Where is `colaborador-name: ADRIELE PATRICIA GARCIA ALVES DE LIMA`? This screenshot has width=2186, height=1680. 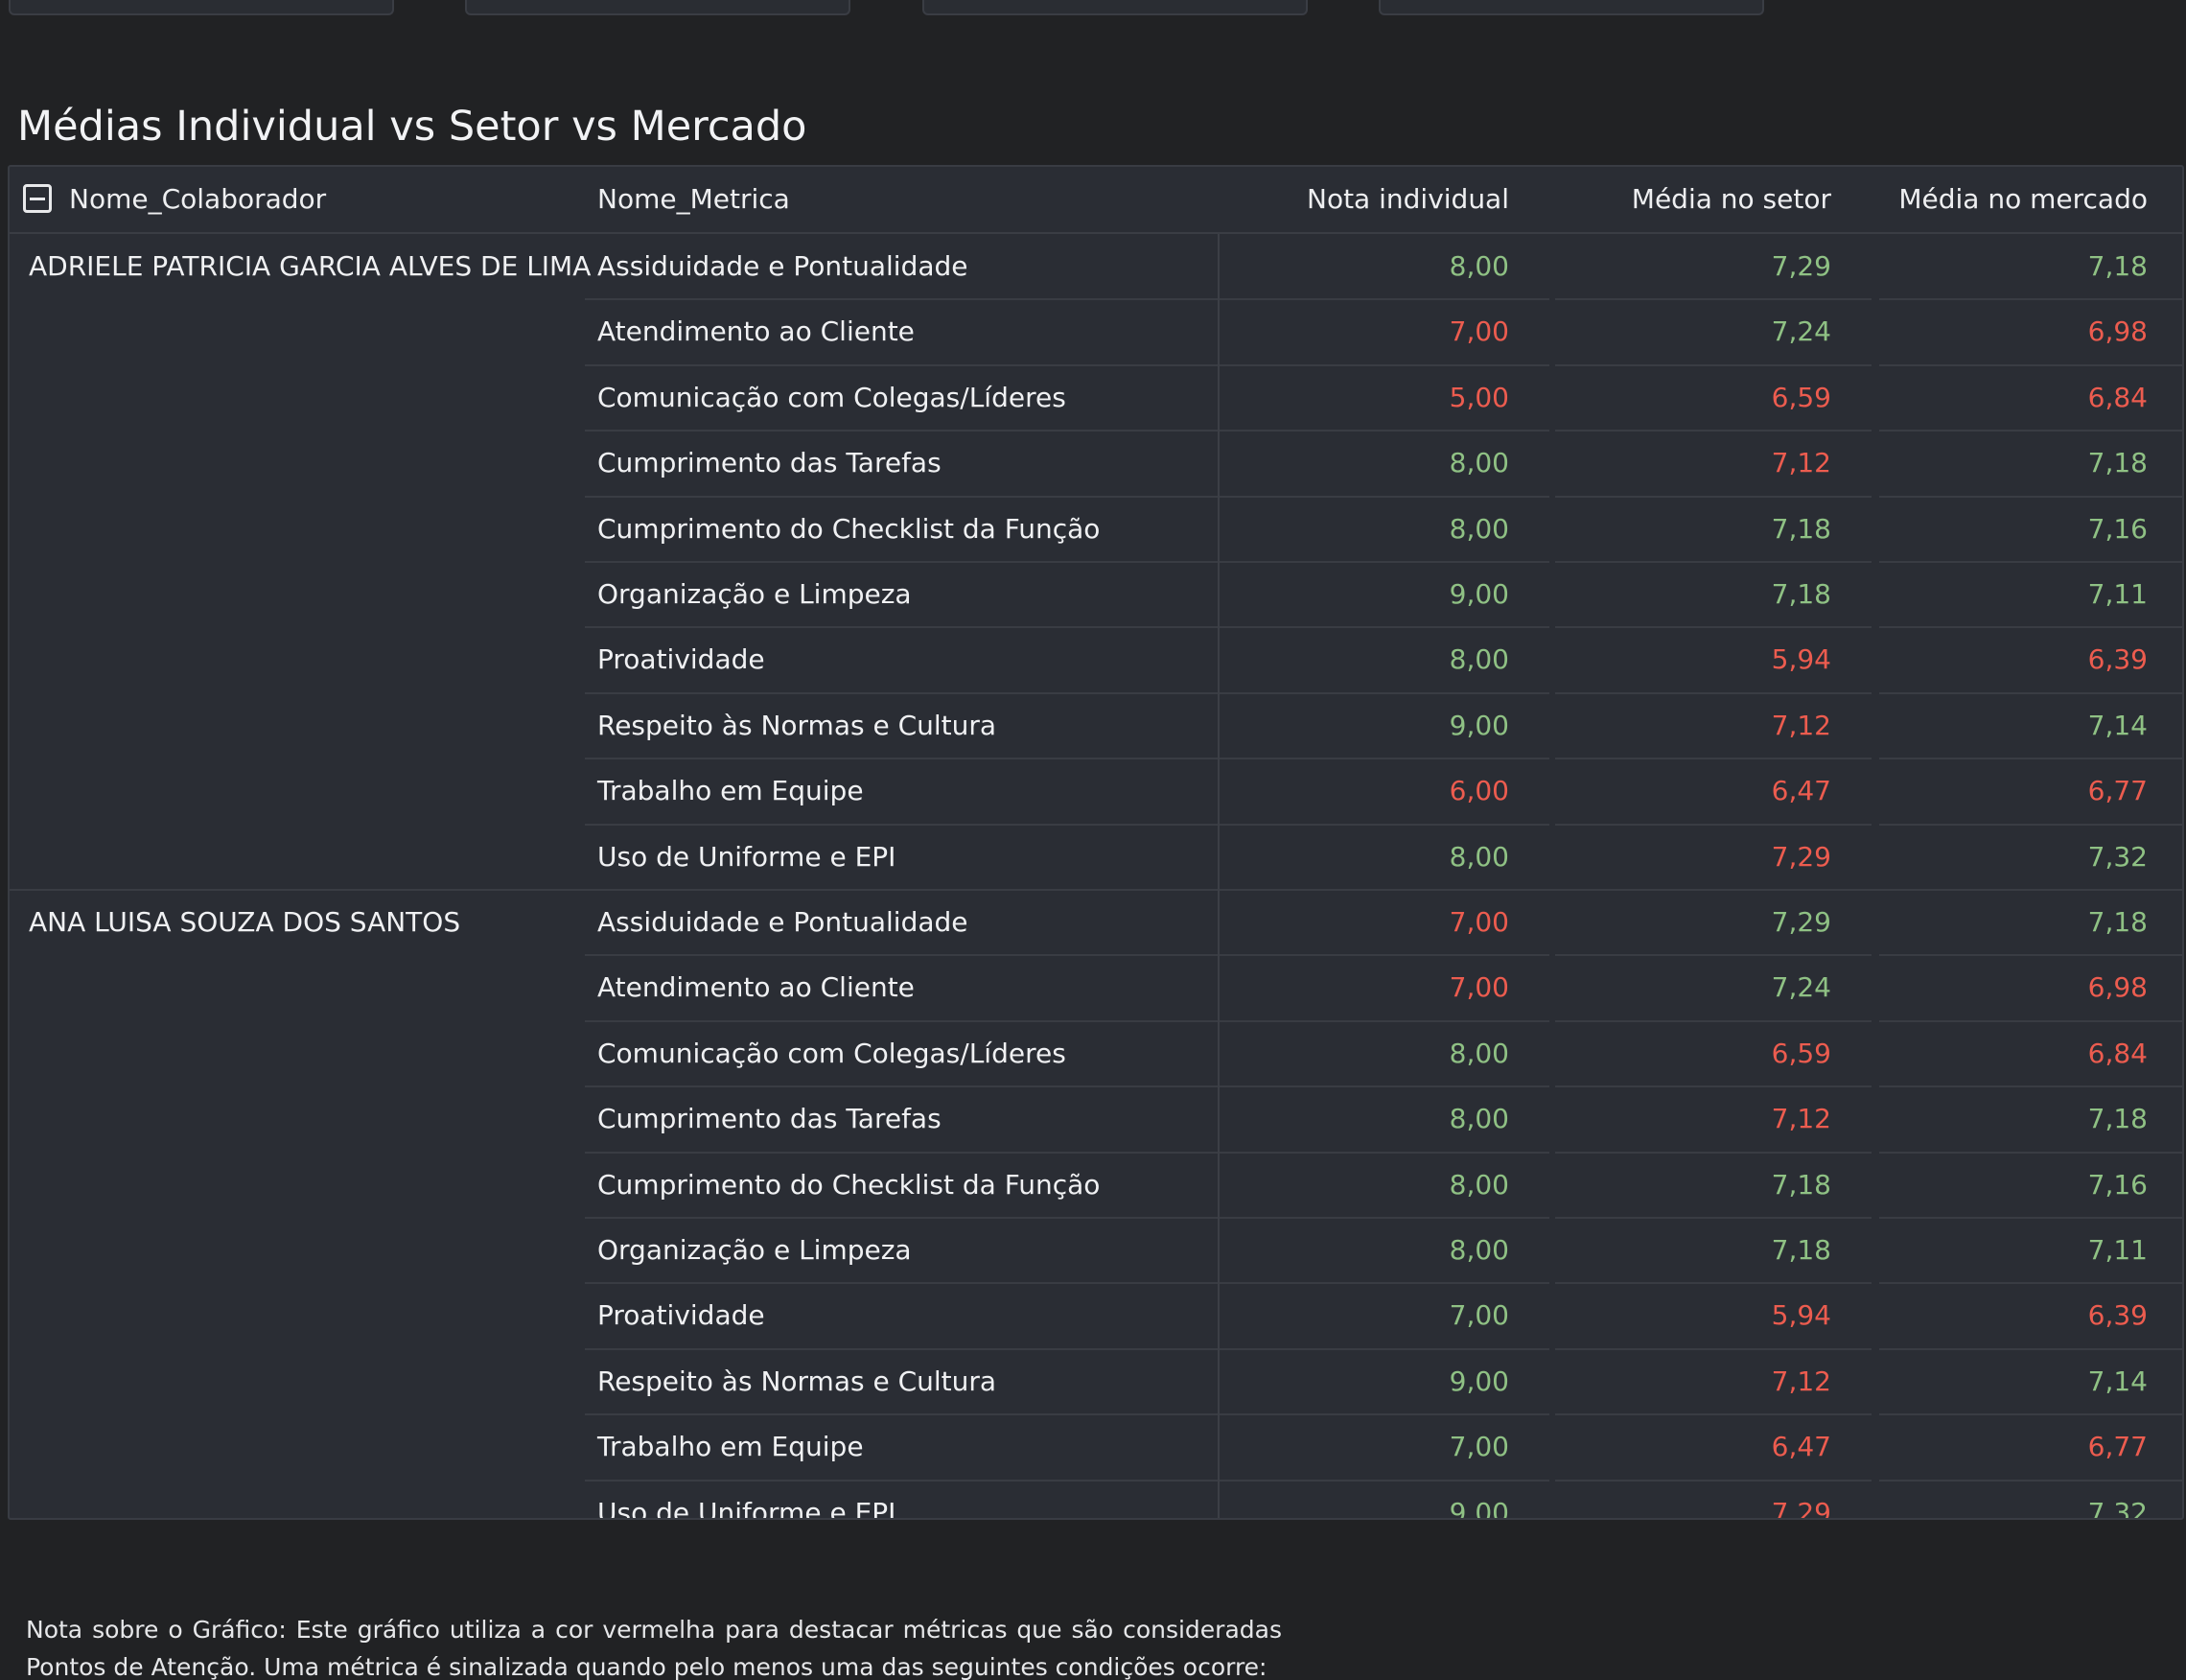
colaborador-name: ADRIELE PATRICIA GARCIA ALVES DE LIMA is located at coordinates (310, 266).